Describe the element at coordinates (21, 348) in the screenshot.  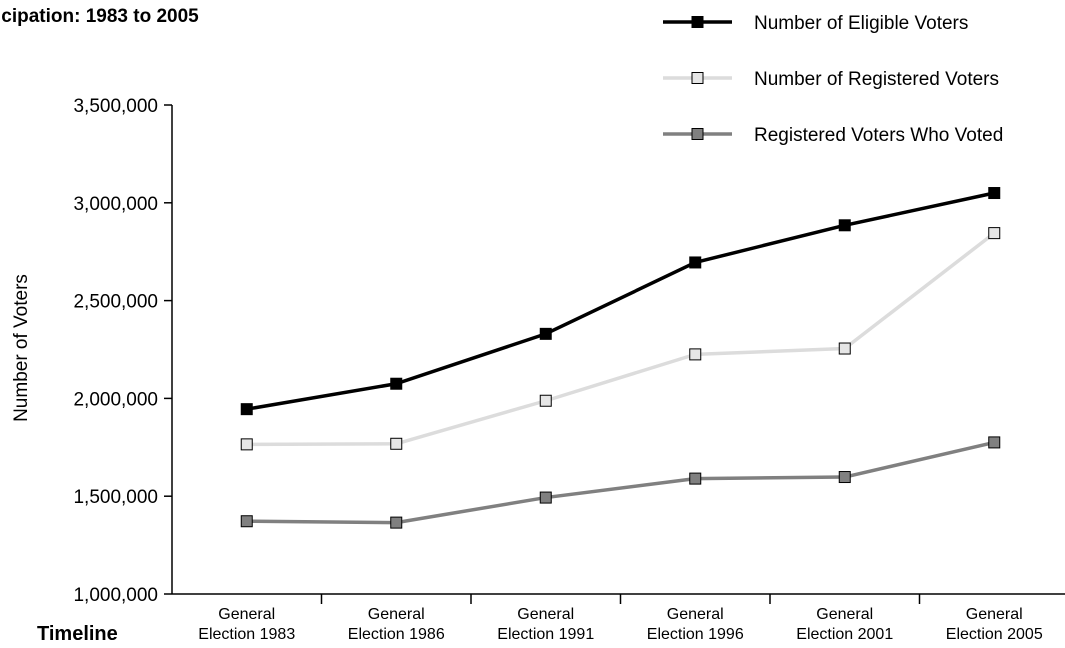
I see `y-axis-title: Number of Voters` at that location.